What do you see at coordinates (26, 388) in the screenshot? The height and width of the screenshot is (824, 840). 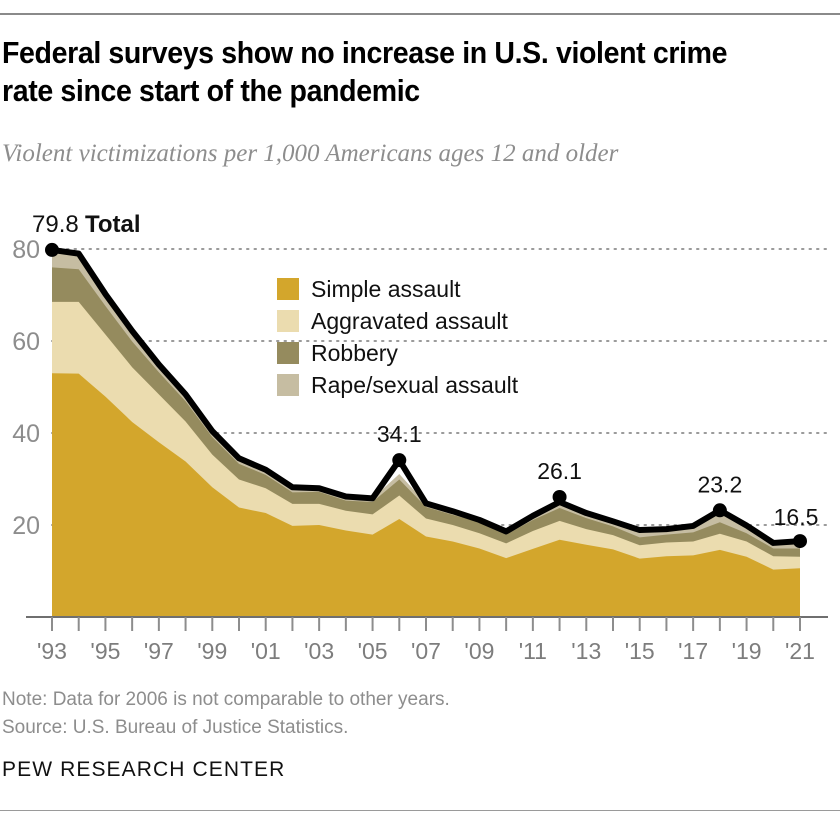 I see `y-axis-tick-labels: 20 40 60 80` at bounding box center [26, 388].